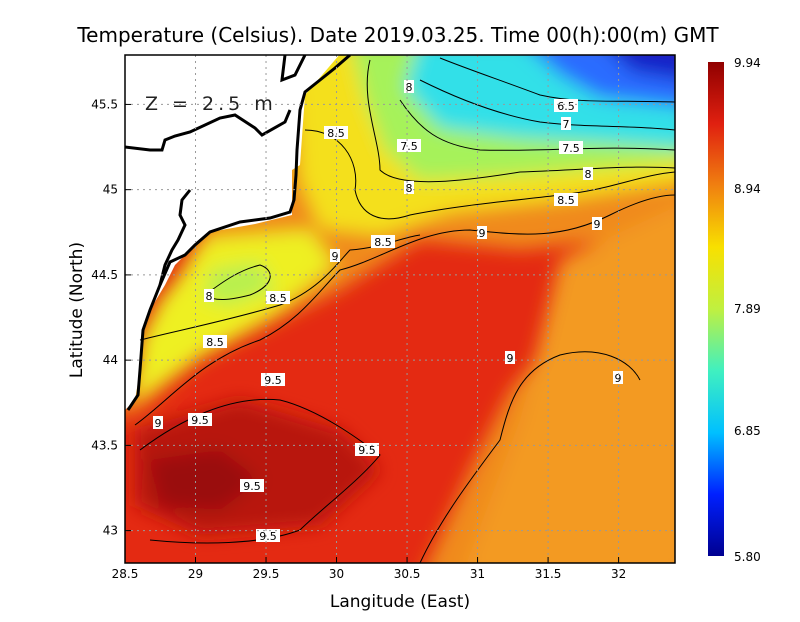 This screenshot has width=800, height=622. I want to click on x-axis-label: Langitude (East), so click(400, 602).